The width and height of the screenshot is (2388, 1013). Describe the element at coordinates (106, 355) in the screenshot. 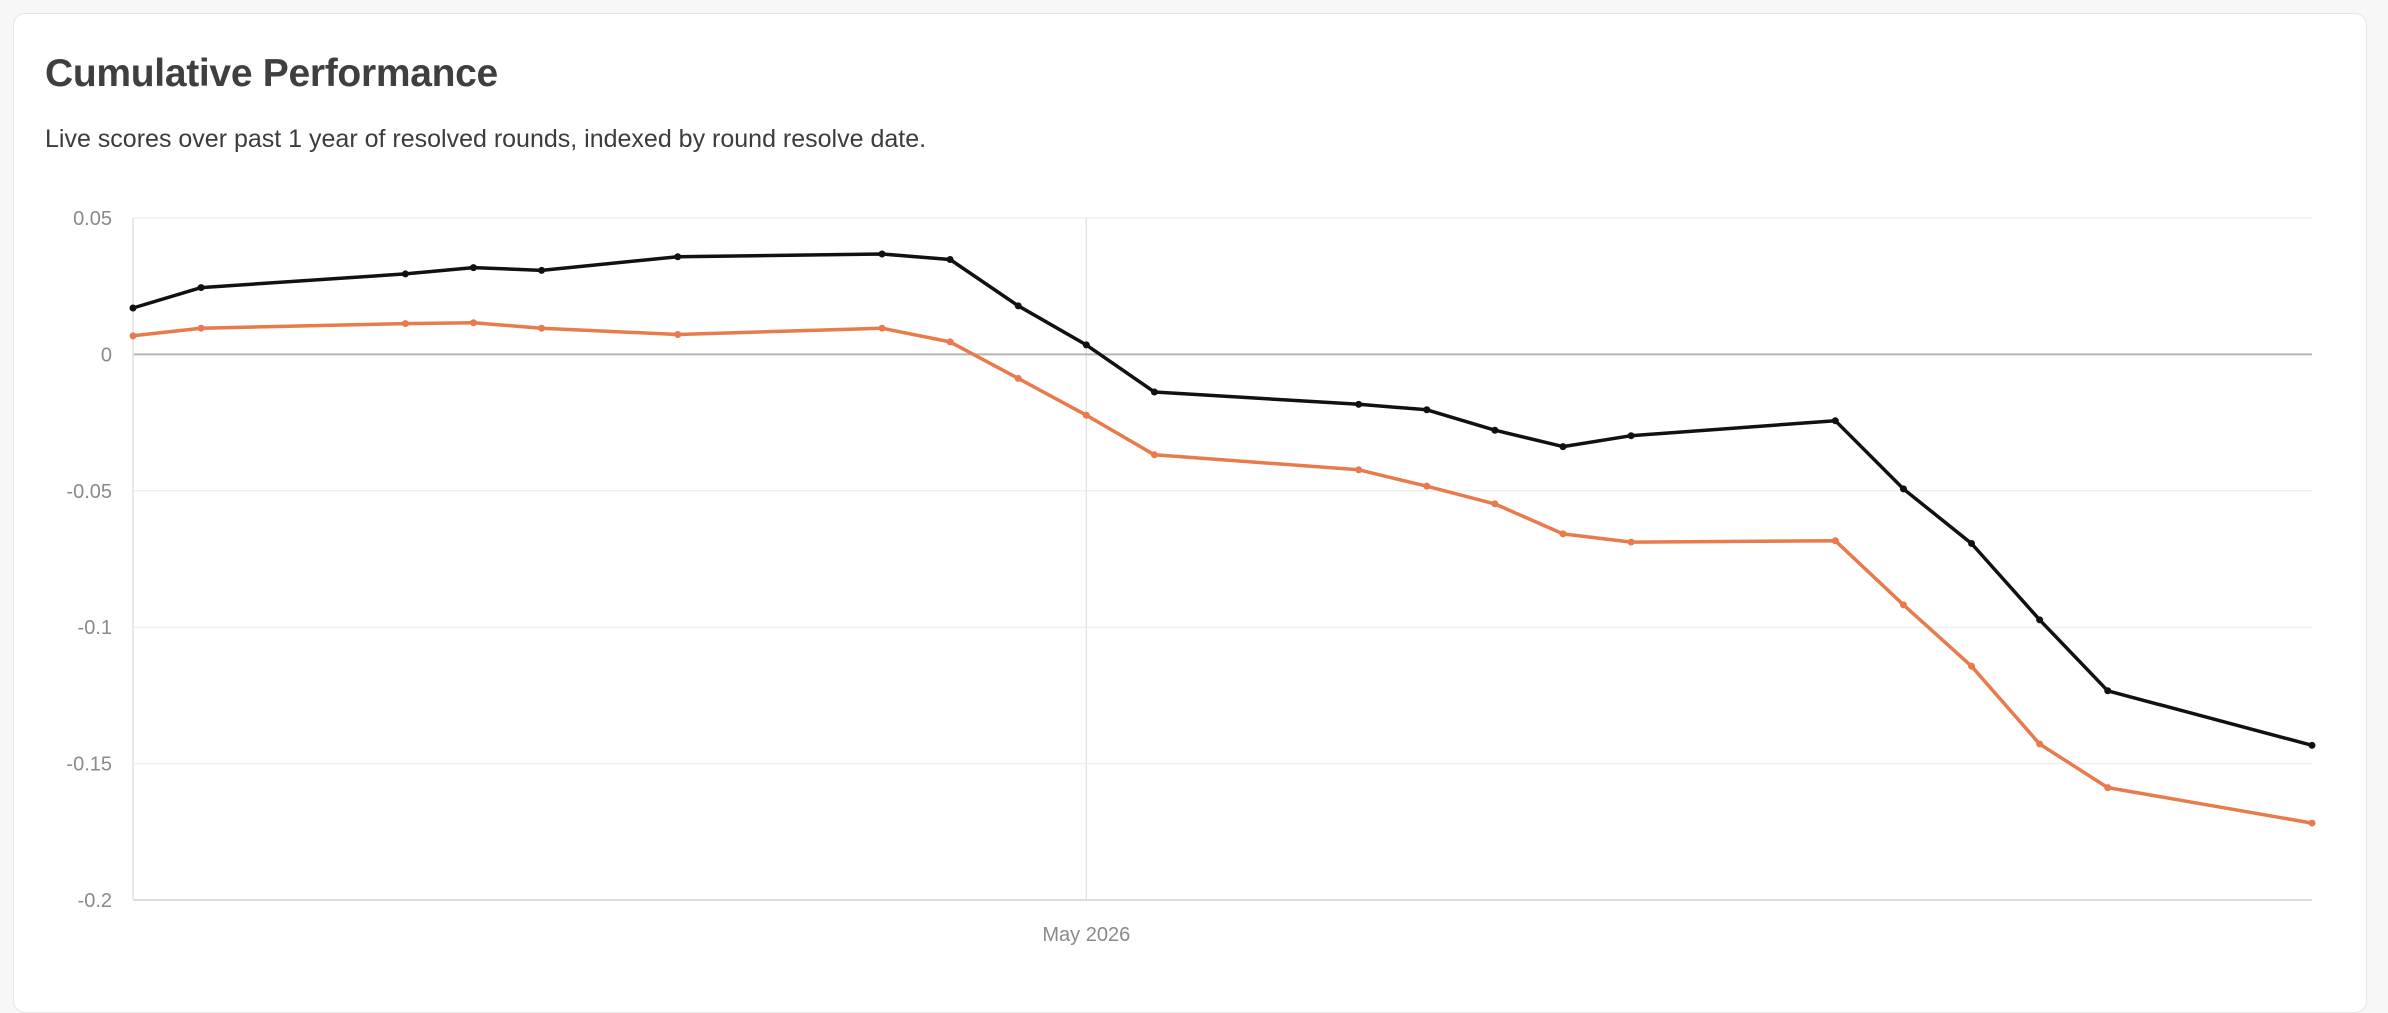

I see `y-tick-label: 0` at that location.